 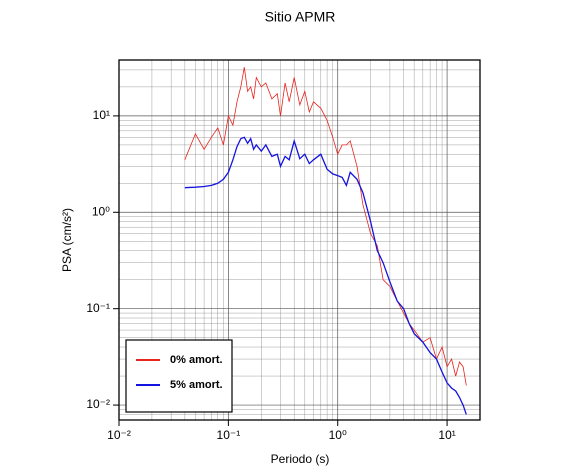 I want to click on y-tick-label: 10⁰, so click(x=101, y=211).